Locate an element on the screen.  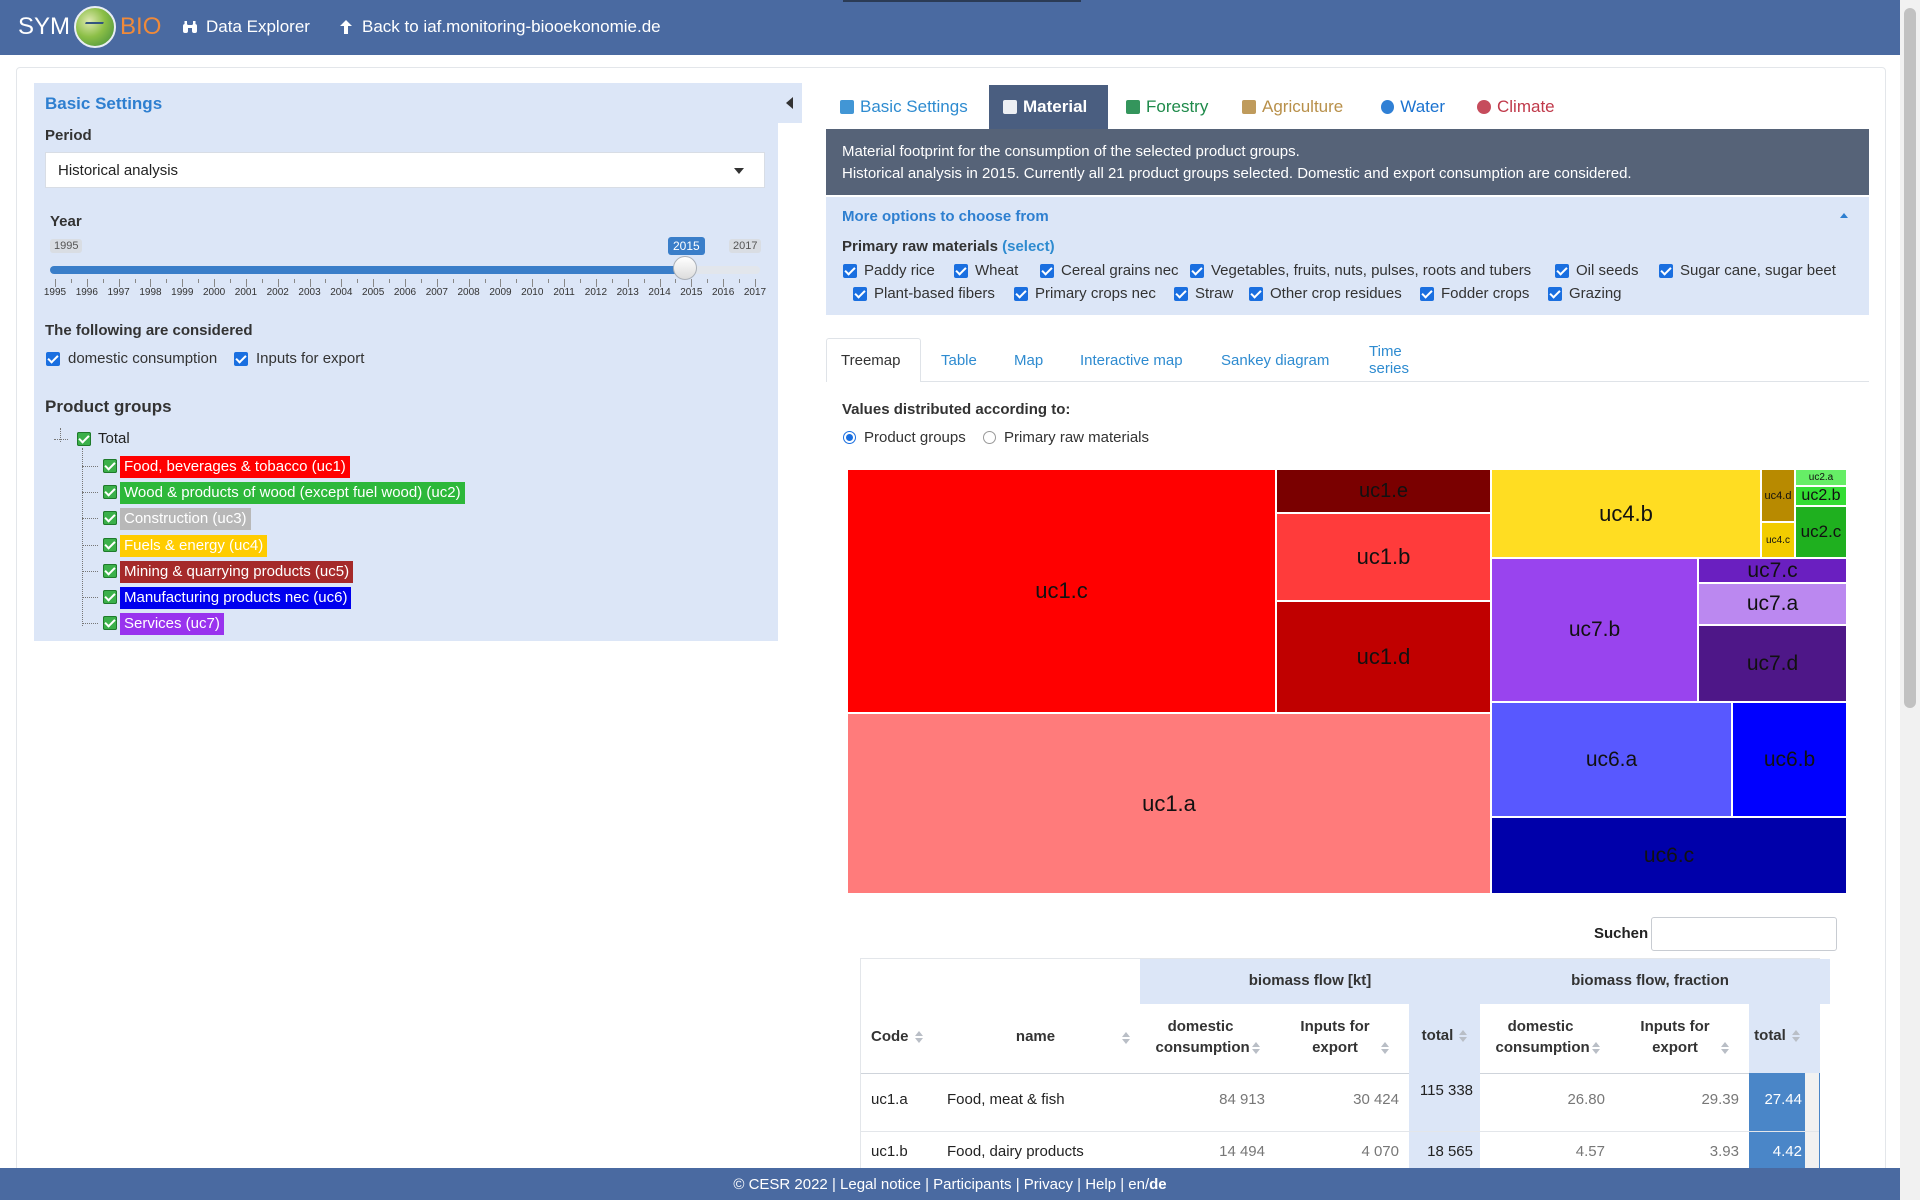
table-scrollbar is located at coordinates (1812, 1132).